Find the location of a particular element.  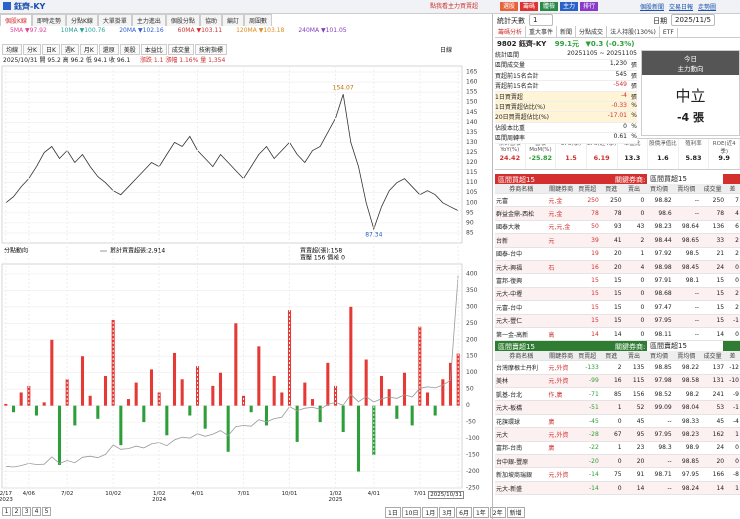

broker-row: 元大-中壢 15 15 0 98.68 -- 15 2 is located at coordinates (617, 294).